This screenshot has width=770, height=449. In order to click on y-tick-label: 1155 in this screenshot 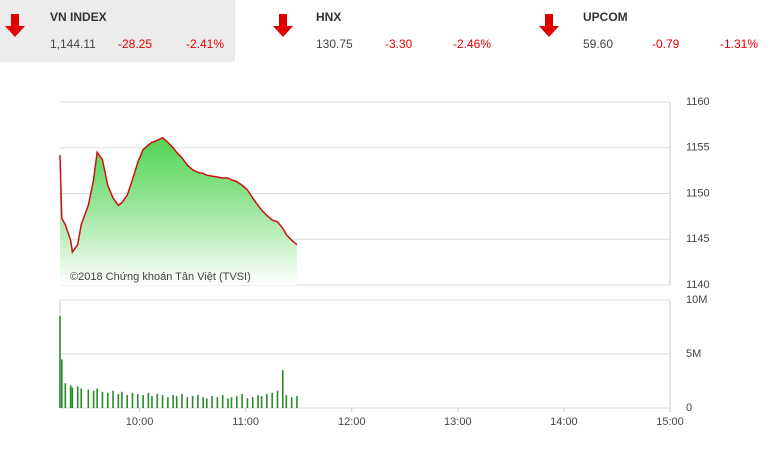, I will do `click(698, 148)`.